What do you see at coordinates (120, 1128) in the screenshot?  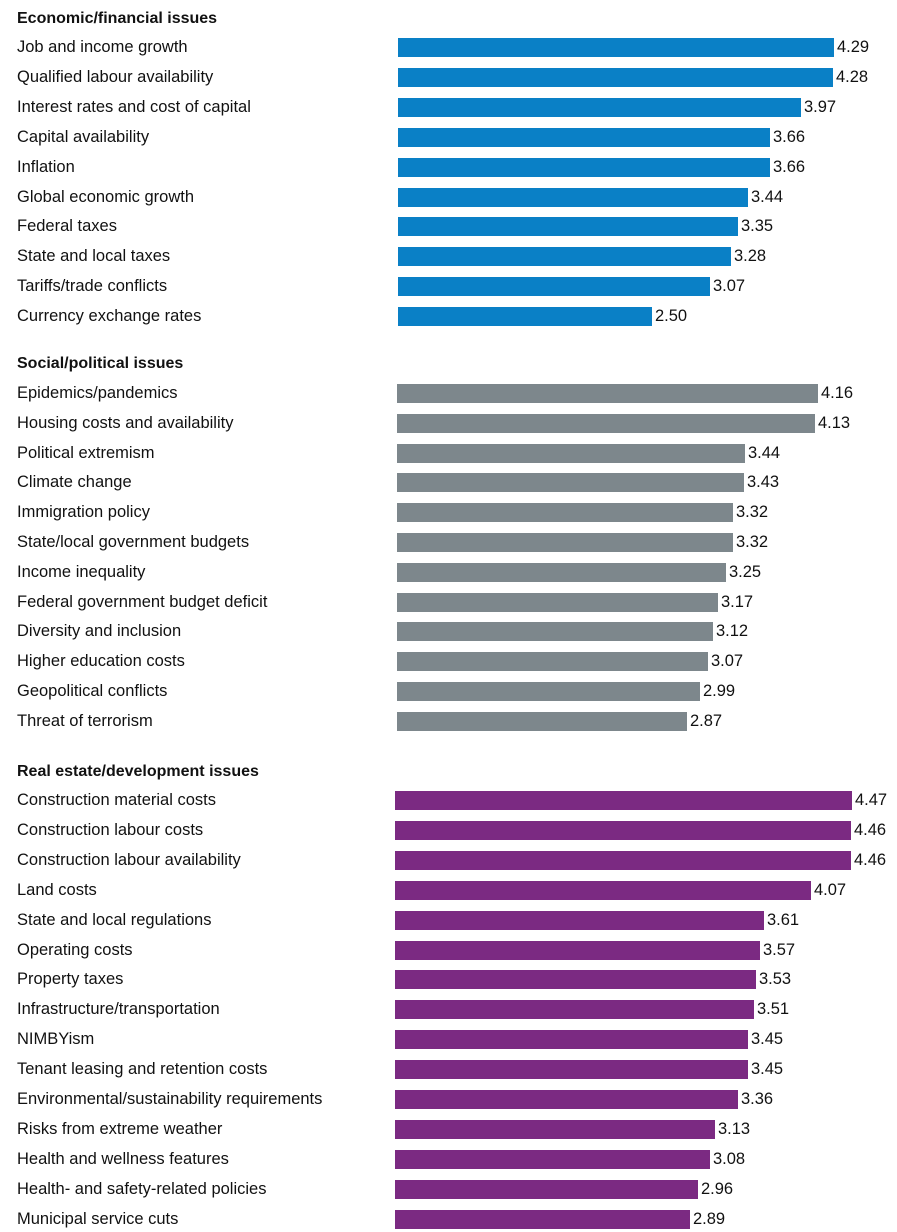 I see `real-estate-category-label: Risks from extreme weather` at bounding box center [120, 1128].